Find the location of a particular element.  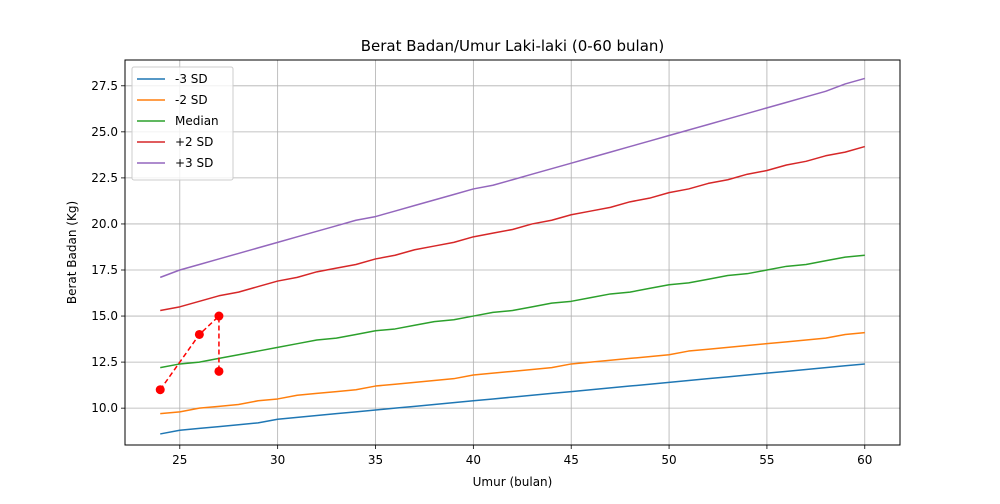

y-tick-label: 12.5 is located at coordinates (104, 362).